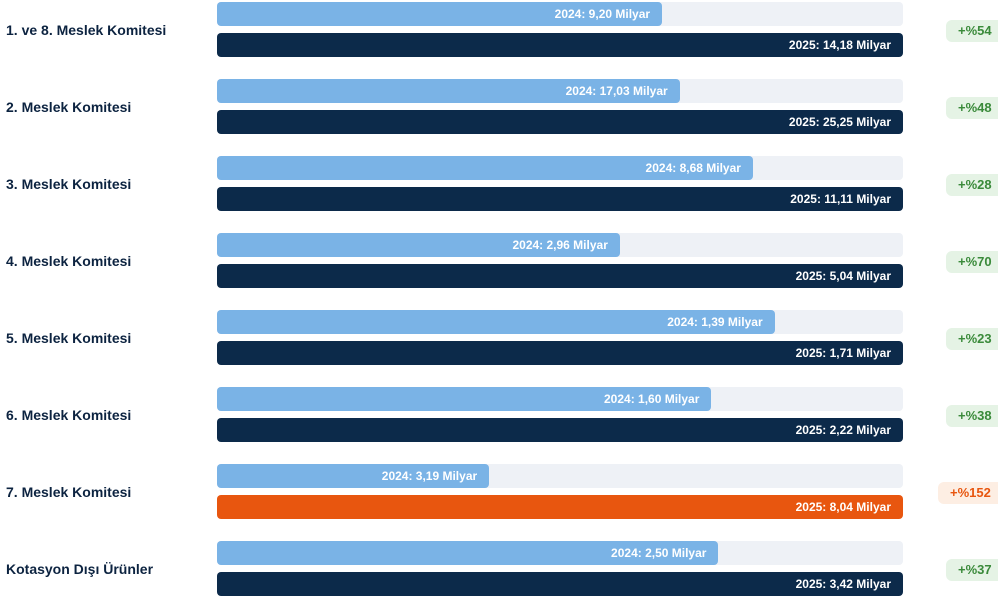  I want to click on row-label: 6. Meslek Komitesi, so click(69, 415).